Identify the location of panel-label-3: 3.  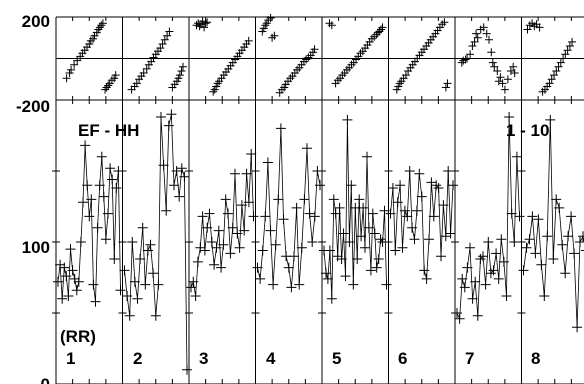
(203, 358).